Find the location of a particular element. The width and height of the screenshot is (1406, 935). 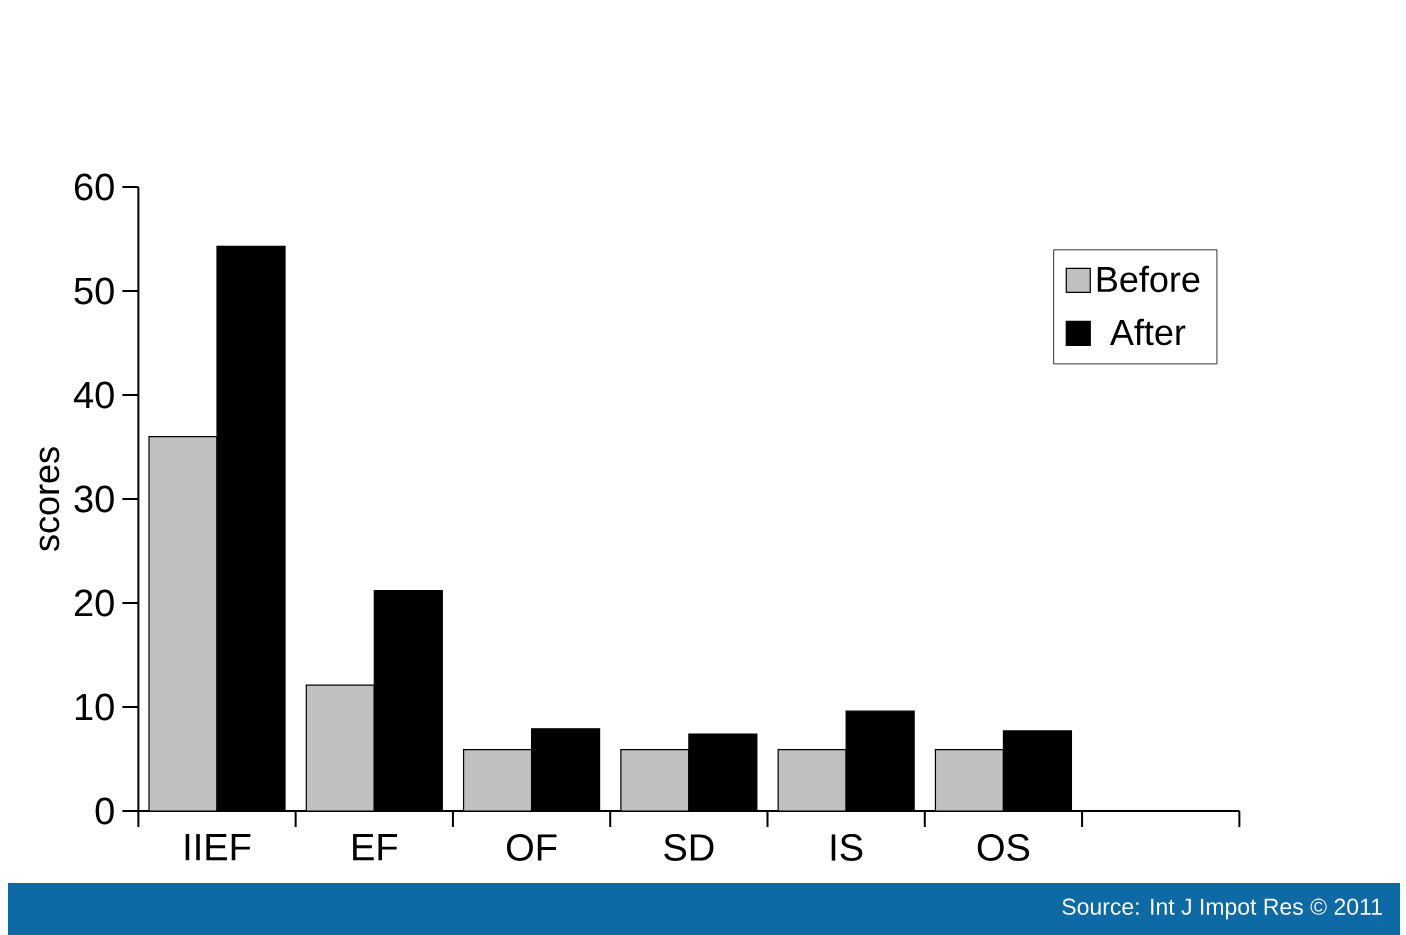

y-tick-label: 50 is located at coordinates (94, 291).